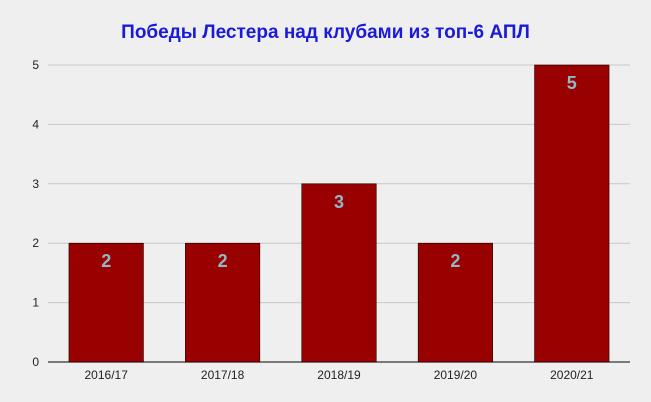 Image resolution: width=651 pixels, height=402 pixels. Describe the element at coordinates (325, 32) in the screenshot. I see `chart-title: Победы Лестера над клубами из топ-6 АПЛ` at that location.